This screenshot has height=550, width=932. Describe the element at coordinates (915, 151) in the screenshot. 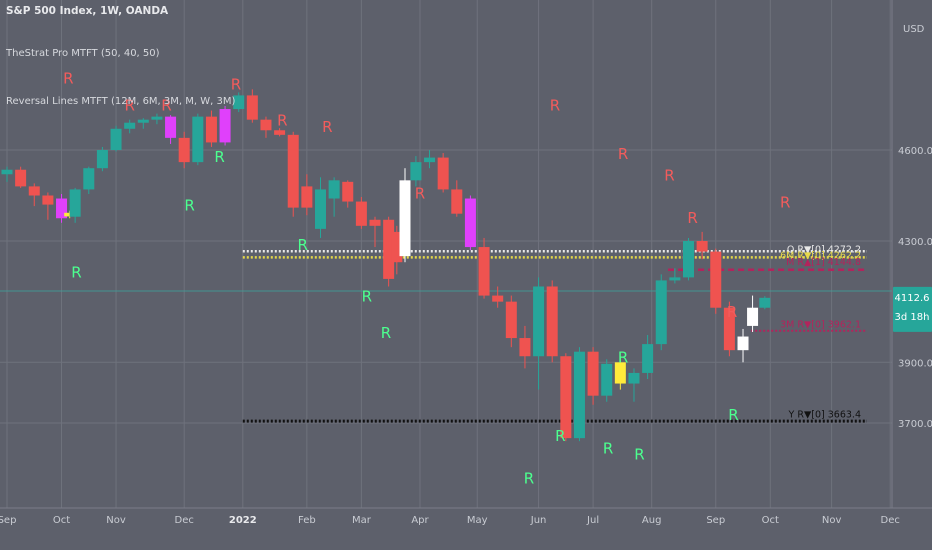

I see `price-tick-label: 4600.0` at that location.